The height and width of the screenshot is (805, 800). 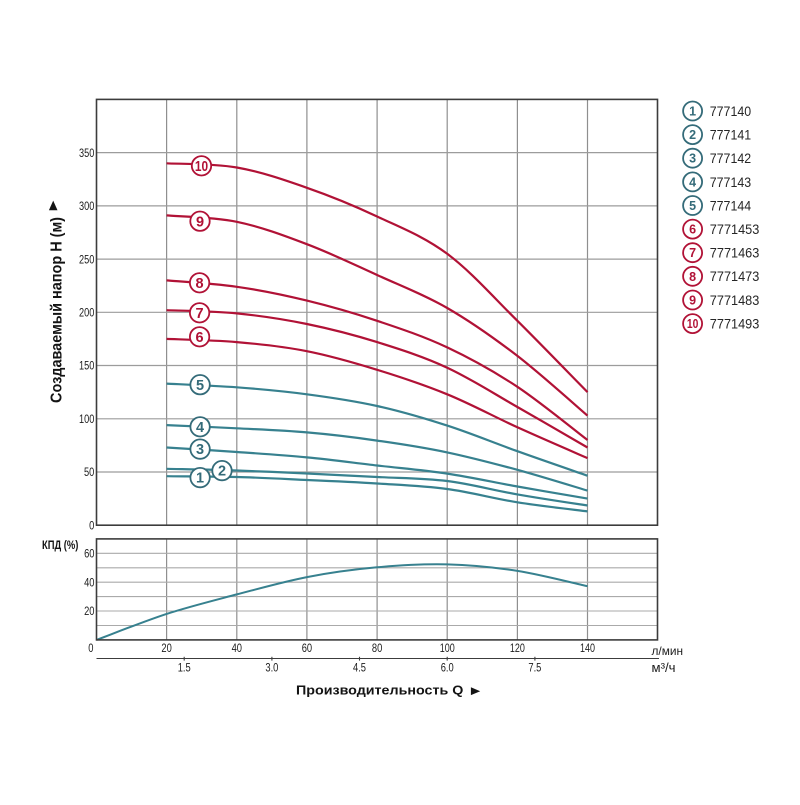 What do you see at coordinates (184, 668) in the screenshot?
I see `svg-text: 1.5` at bounding box center [184, 668].